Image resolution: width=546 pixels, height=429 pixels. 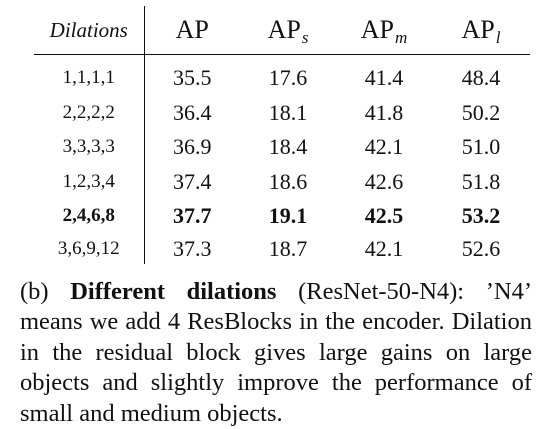 I want to click on cell-ap-small: 19.1, so click(x=288, y=216).